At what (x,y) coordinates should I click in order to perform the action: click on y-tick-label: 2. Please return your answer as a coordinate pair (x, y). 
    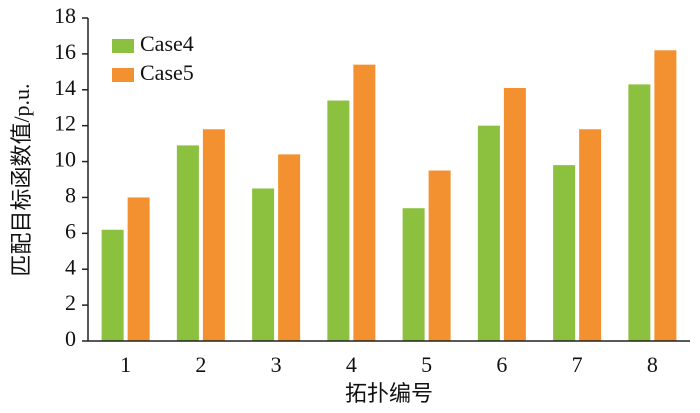
    Looking at the image, I should click on (70, 302).